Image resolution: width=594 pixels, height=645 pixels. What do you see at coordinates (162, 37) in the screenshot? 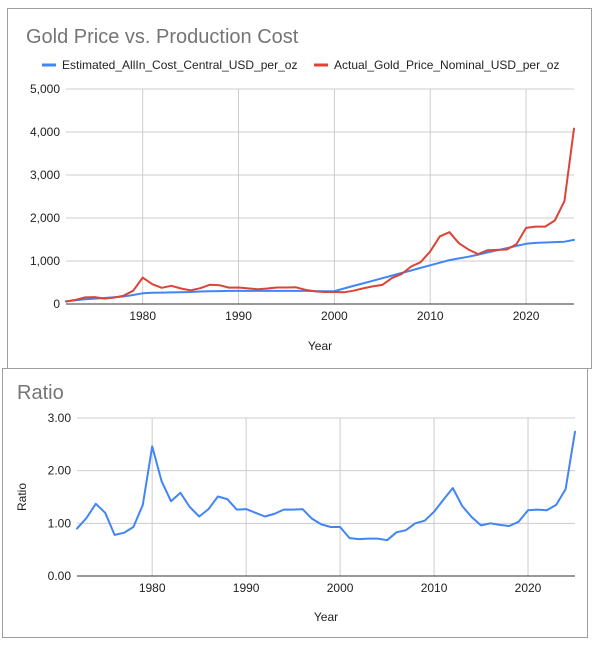
I see `chart-title: Gold Price vs. Production Cost` at bounding box center [162, 37].